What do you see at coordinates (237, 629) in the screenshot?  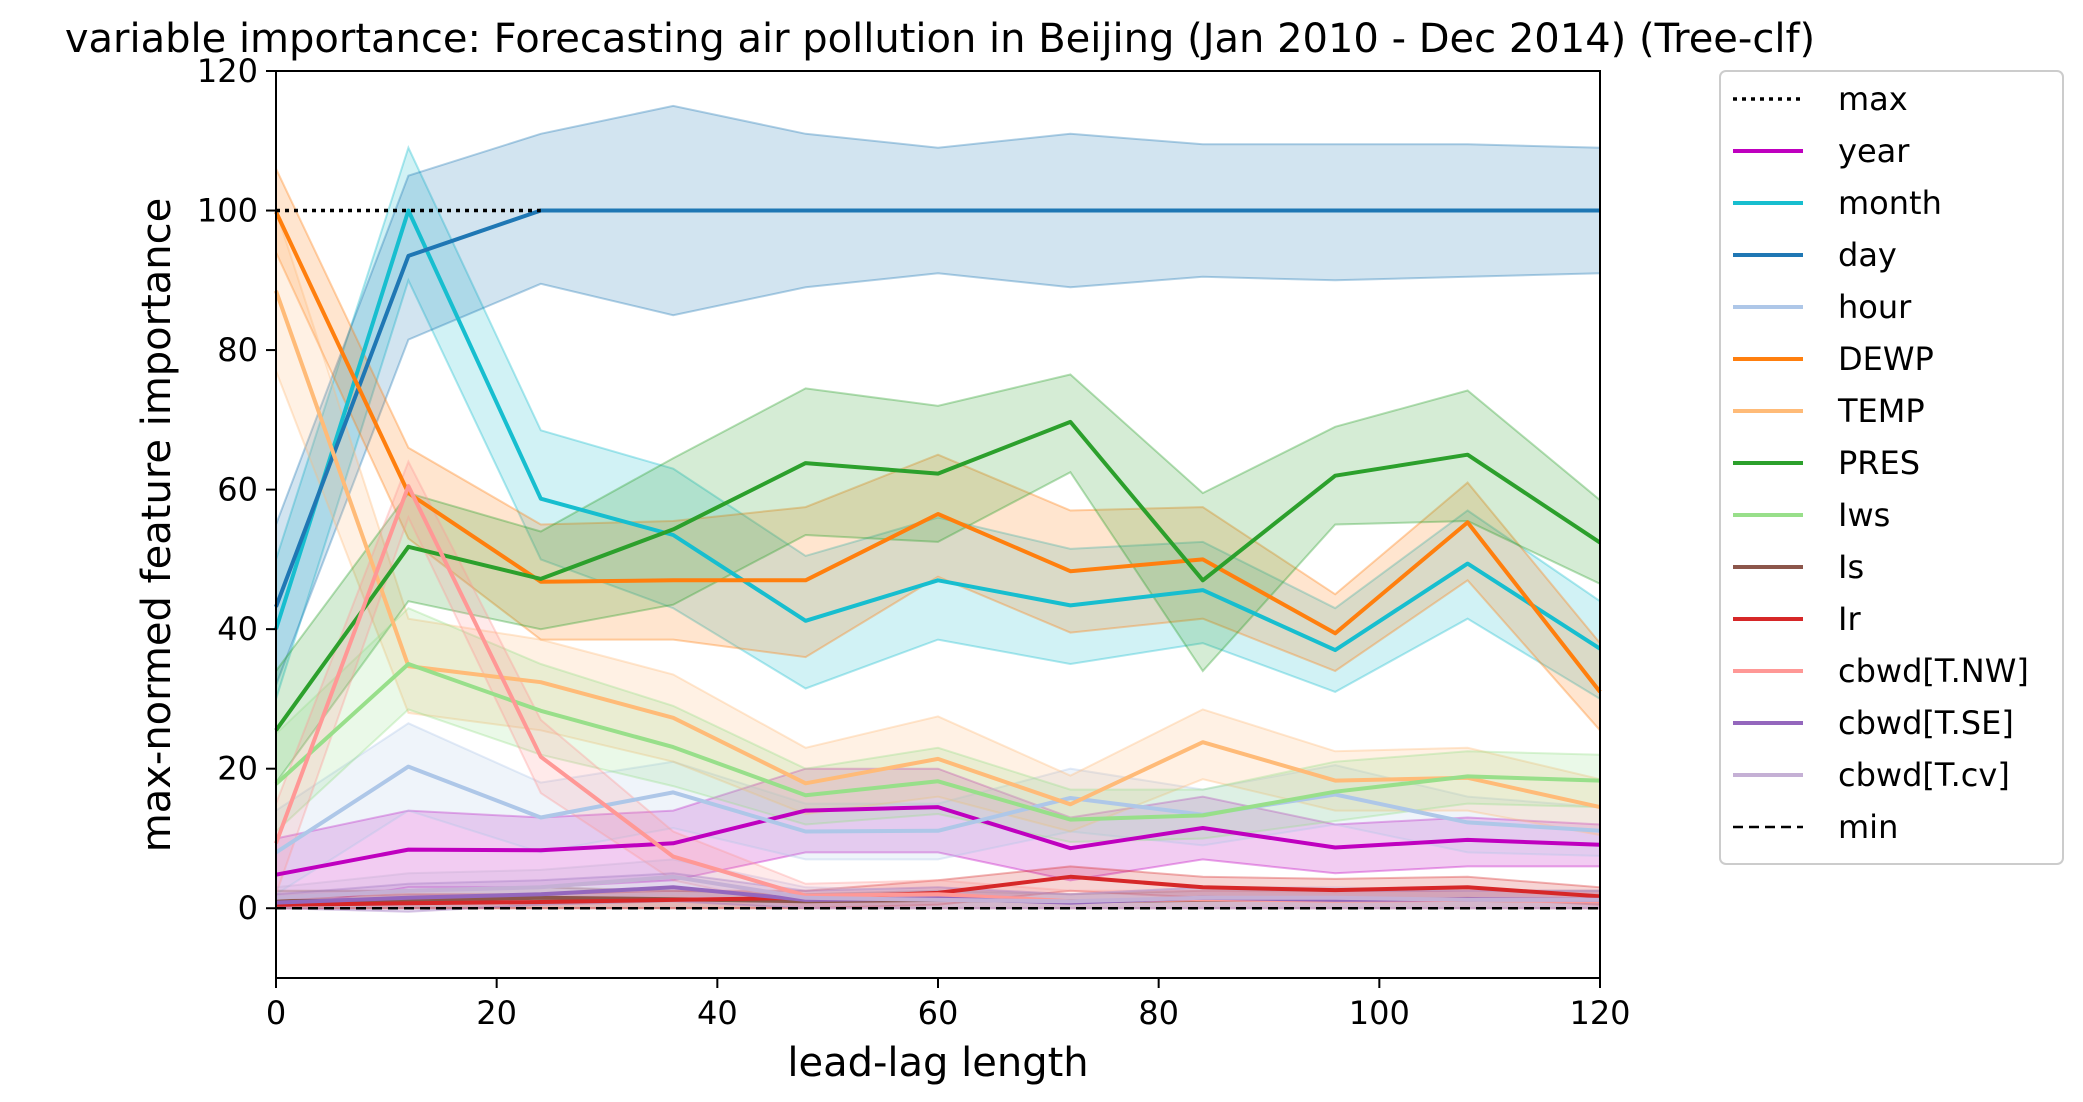 I see `y-tick-label: 40` at bounding box center [237, 629].